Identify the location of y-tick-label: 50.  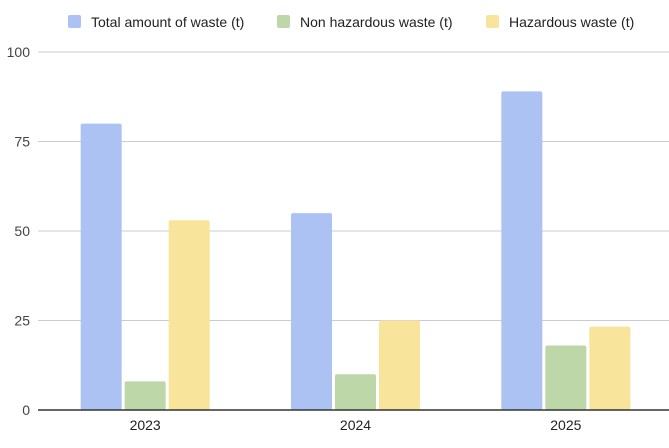
(22, 231).